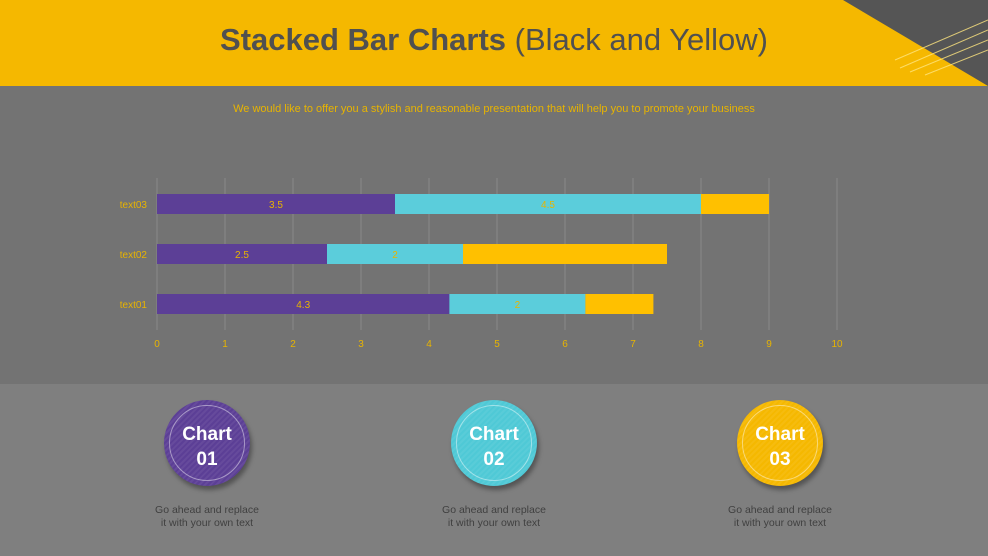  I want to click on data-label: 4.5, so click(548, 205).